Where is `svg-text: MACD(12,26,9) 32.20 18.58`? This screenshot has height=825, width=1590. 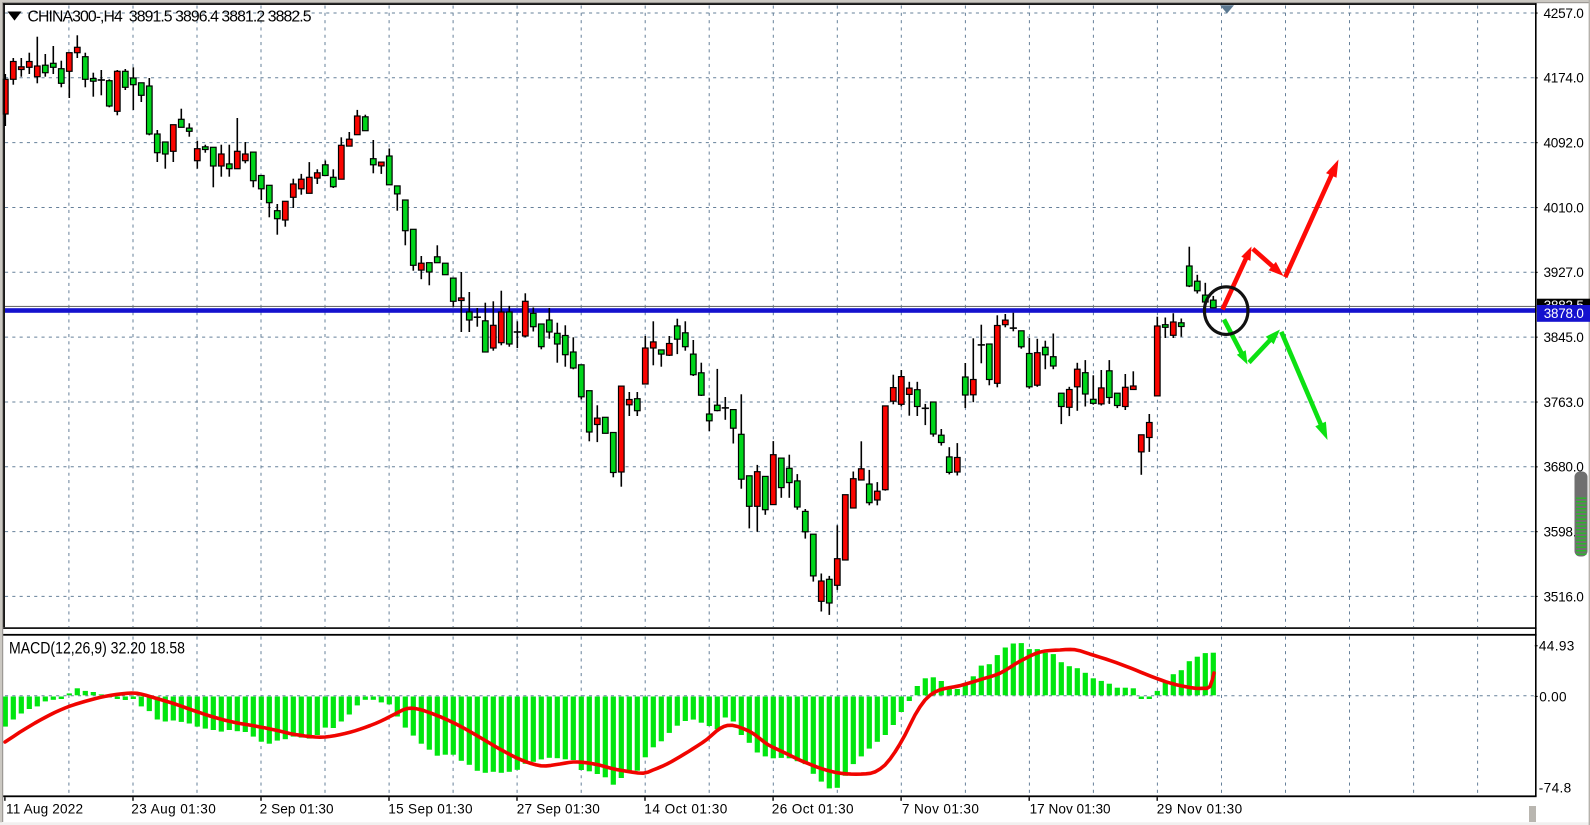 svg-text: MACD(12,26,9) 32.20 18.58 is located at coordinates (97, 648).